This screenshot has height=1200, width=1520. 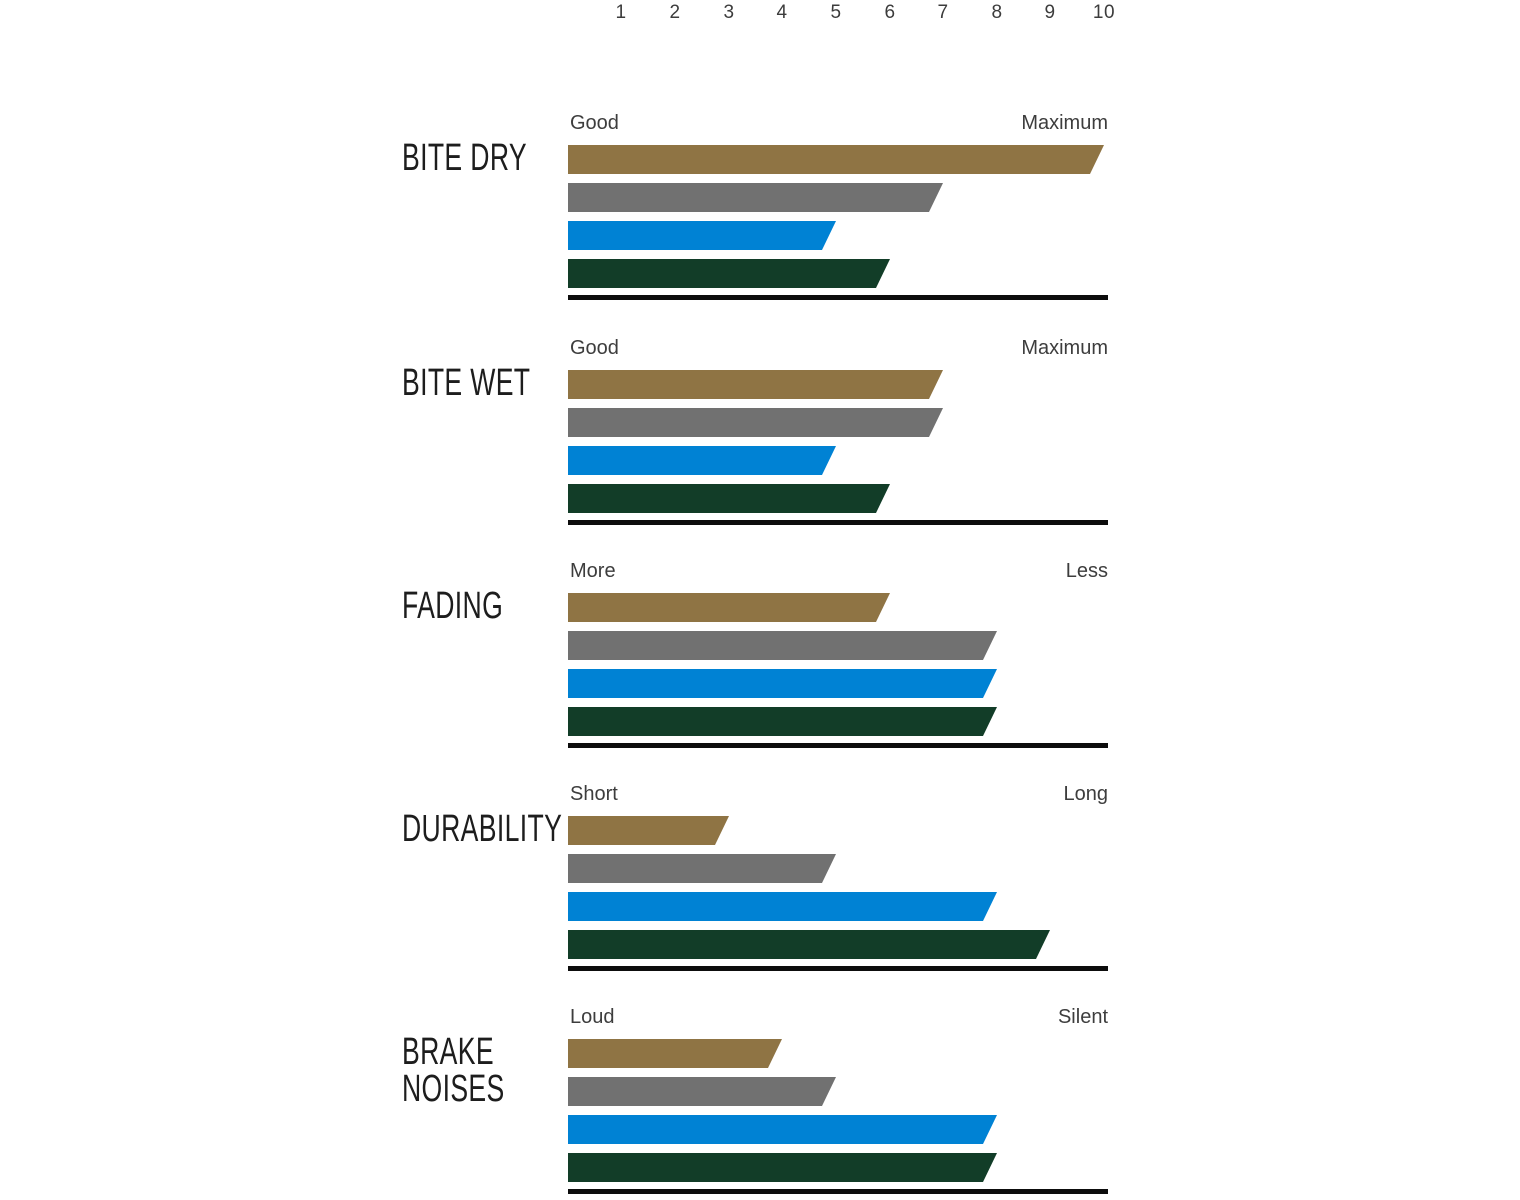 I want to click on scale-tick: 2, so click(x=675, y=12).